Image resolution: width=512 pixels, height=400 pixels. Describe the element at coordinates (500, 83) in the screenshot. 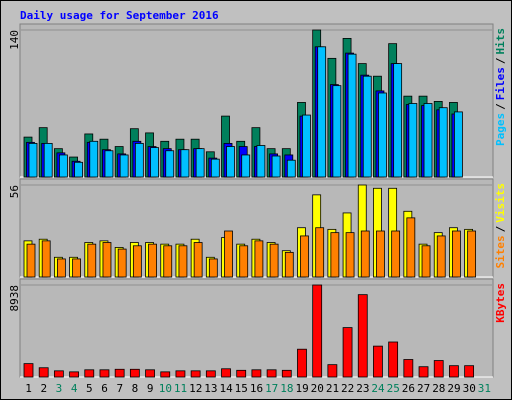

I see `legend-entry: Files` at that location.